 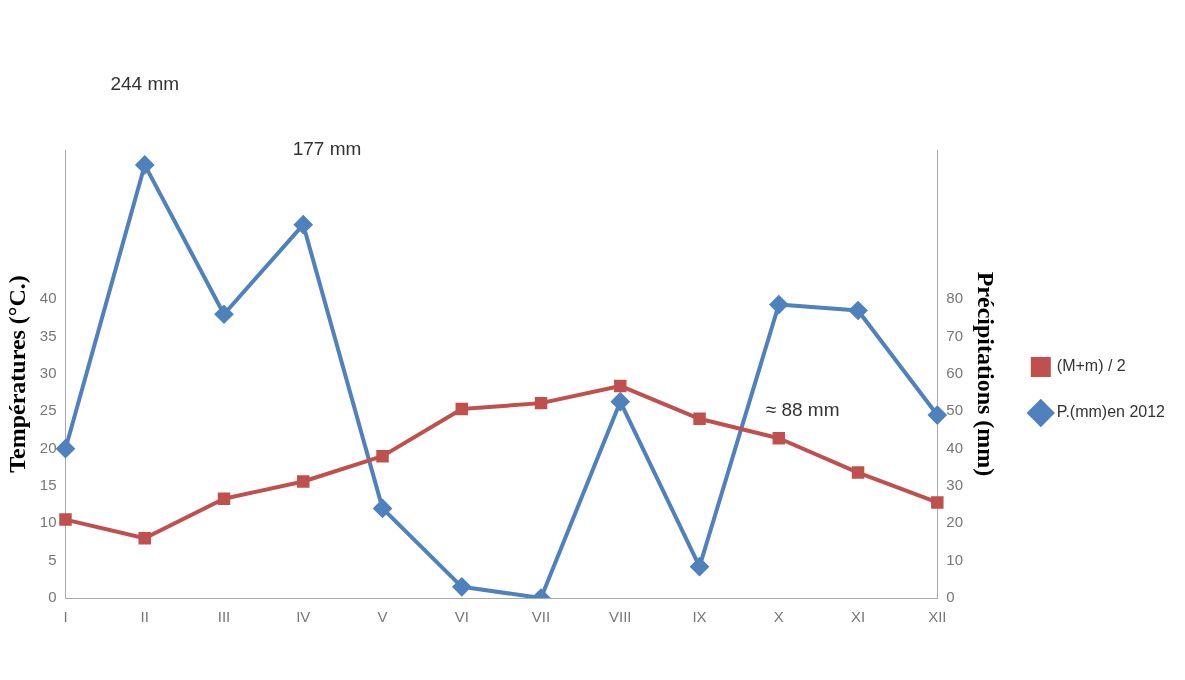 What do you see at coordinates (48, 373) in the screenshot?
I see `y-tick-label: 30` at bounding box center [48, 373].